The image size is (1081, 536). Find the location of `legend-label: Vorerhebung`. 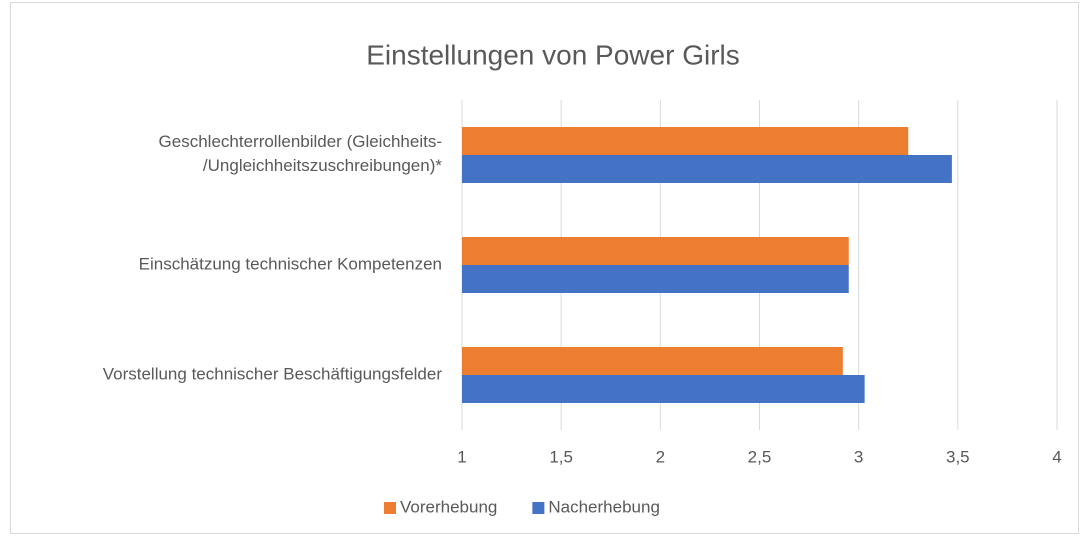

legend-label: Vorerhebung is located at coordinates (448, 506).